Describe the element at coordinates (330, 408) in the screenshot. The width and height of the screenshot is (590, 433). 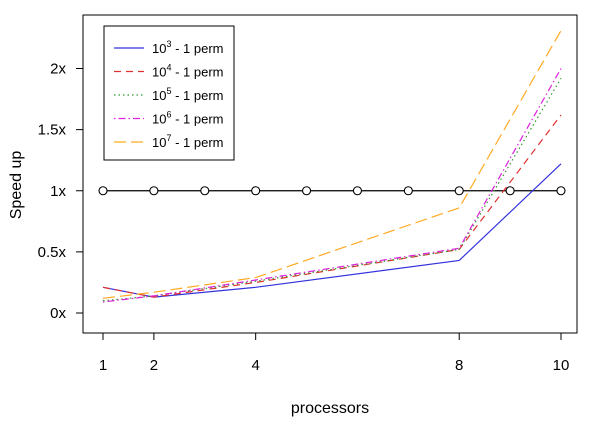
I see `x-axis-title: processors` at that location.